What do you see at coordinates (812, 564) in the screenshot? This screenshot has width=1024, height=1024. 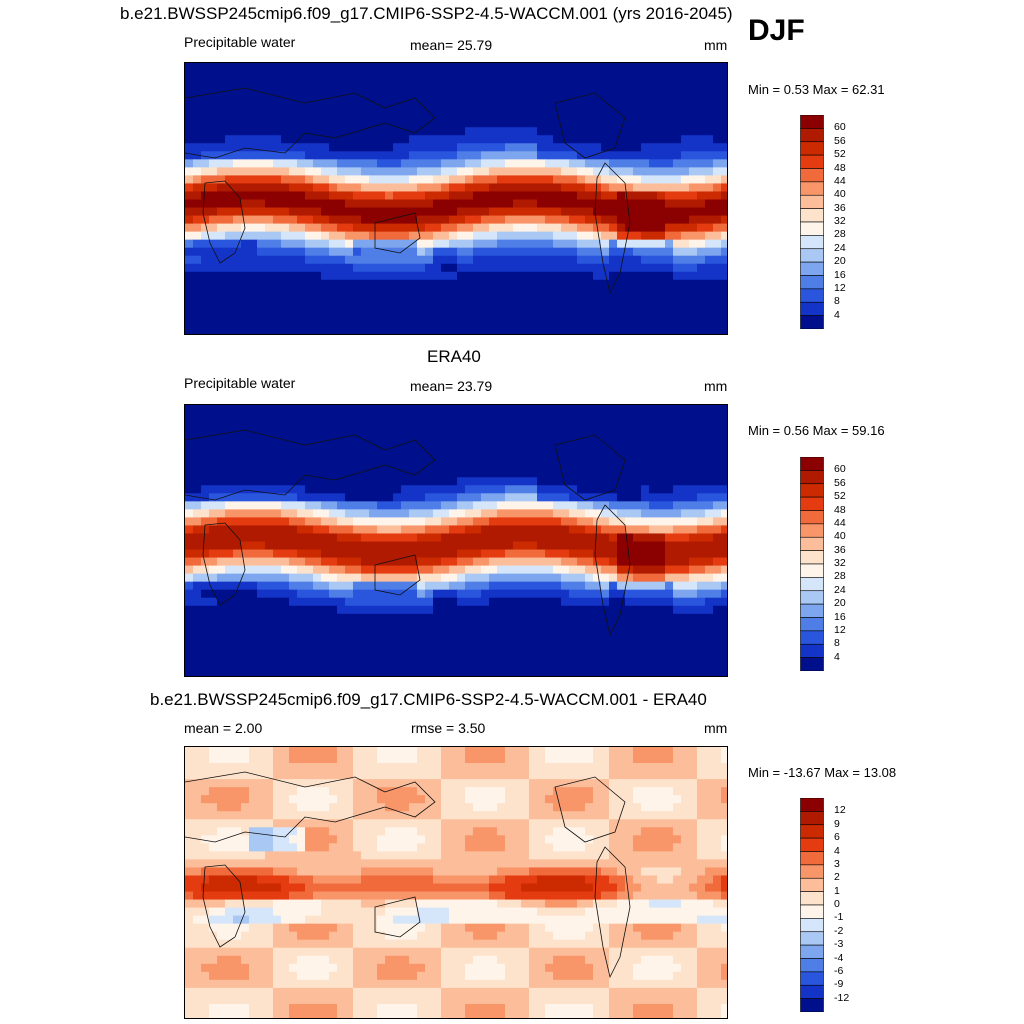 I see `panel-2-colorbar` at bounding box center [812, 564].